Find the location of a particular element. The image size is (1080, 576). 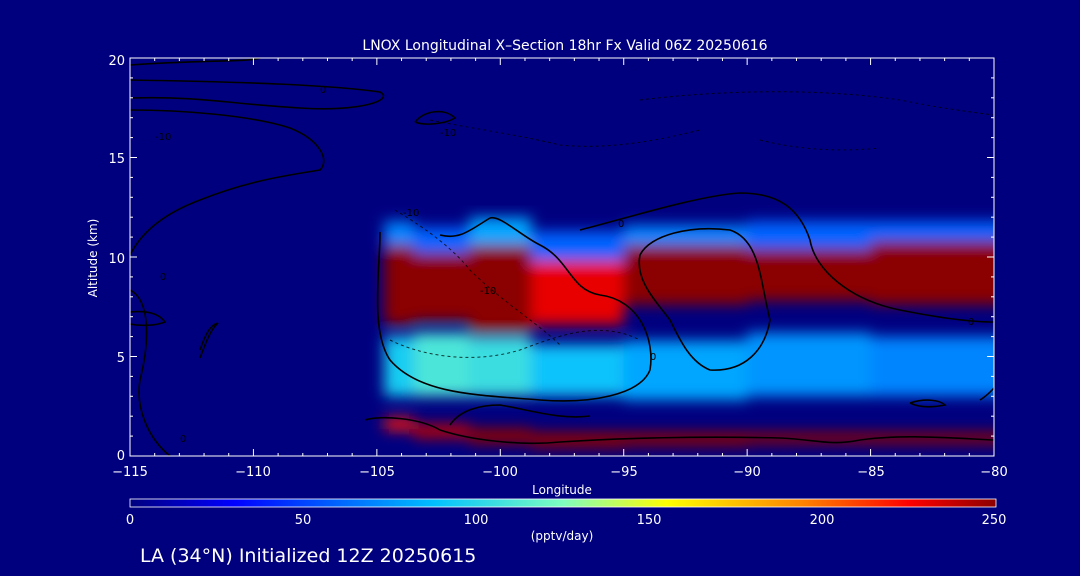

colorbar-tick-label: 250 is located at coordinates (994, 520).